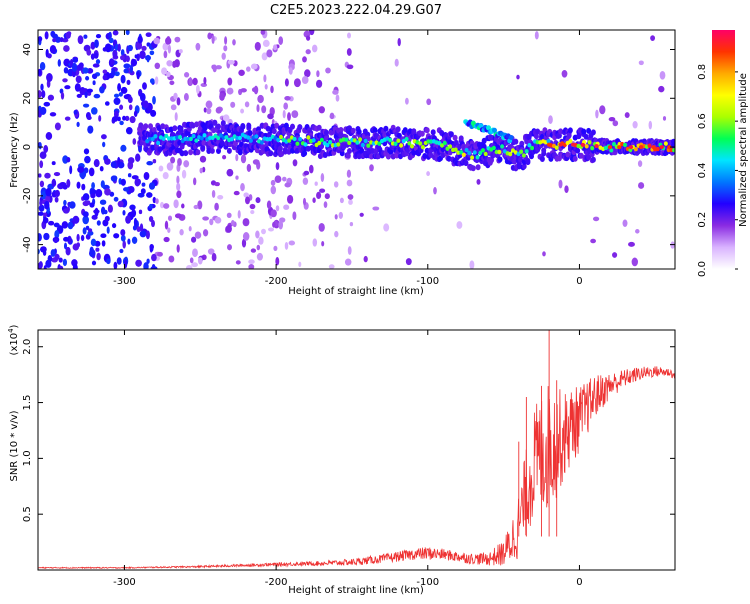 This screenshot has width=750, height=604. What do you see at coordinates (702, 121) in the screenshot?
I see `colorbar-tick-label: 0.6` at bounding box center [702, 121].